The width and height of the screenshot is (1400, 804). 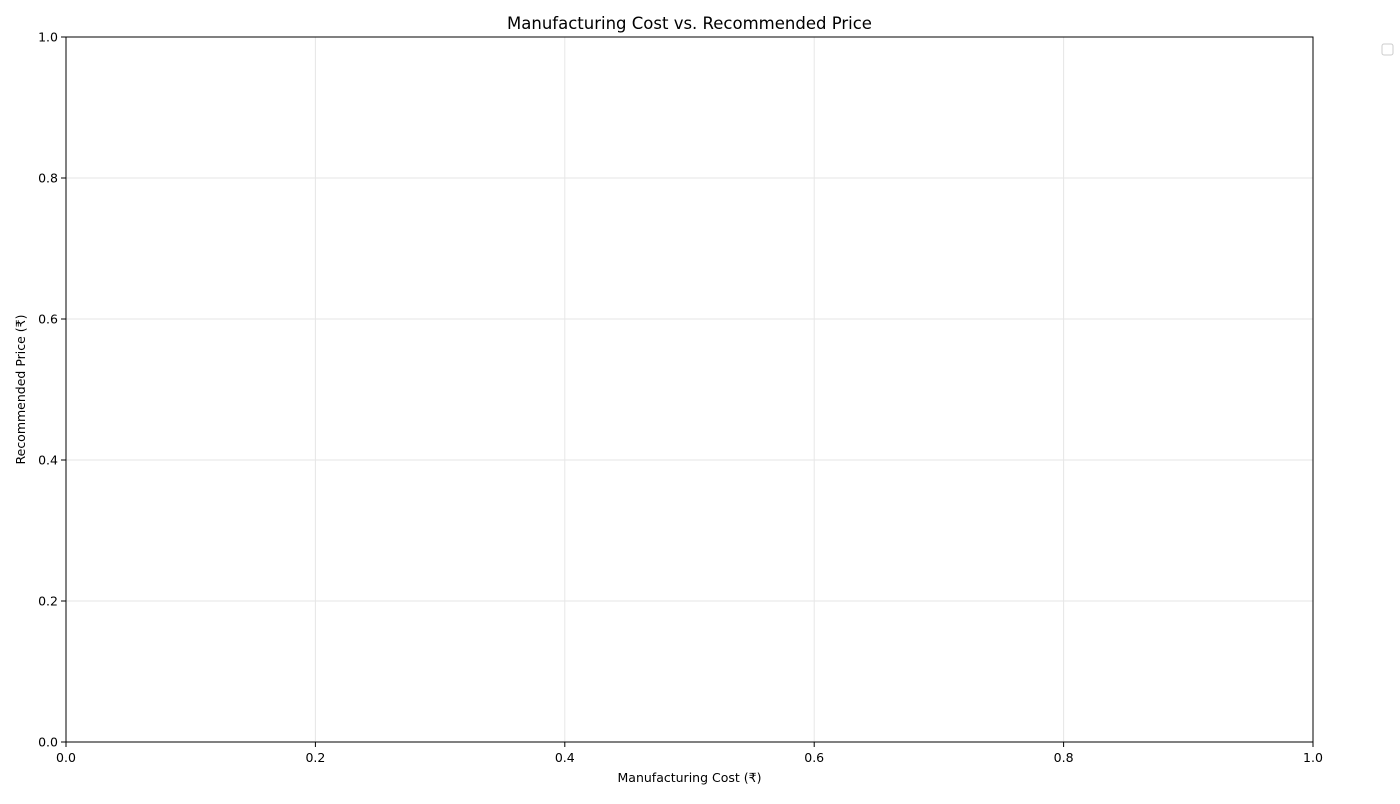 I want to click on x-tick-label: 0.4, so click(x=565, y=757).